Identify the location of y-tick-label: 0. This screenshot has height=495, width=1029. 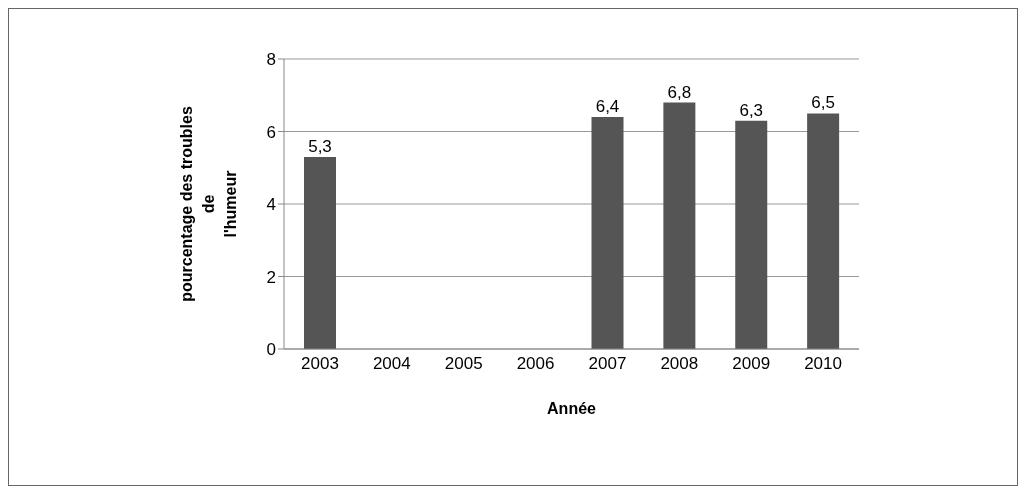
(271, 350).